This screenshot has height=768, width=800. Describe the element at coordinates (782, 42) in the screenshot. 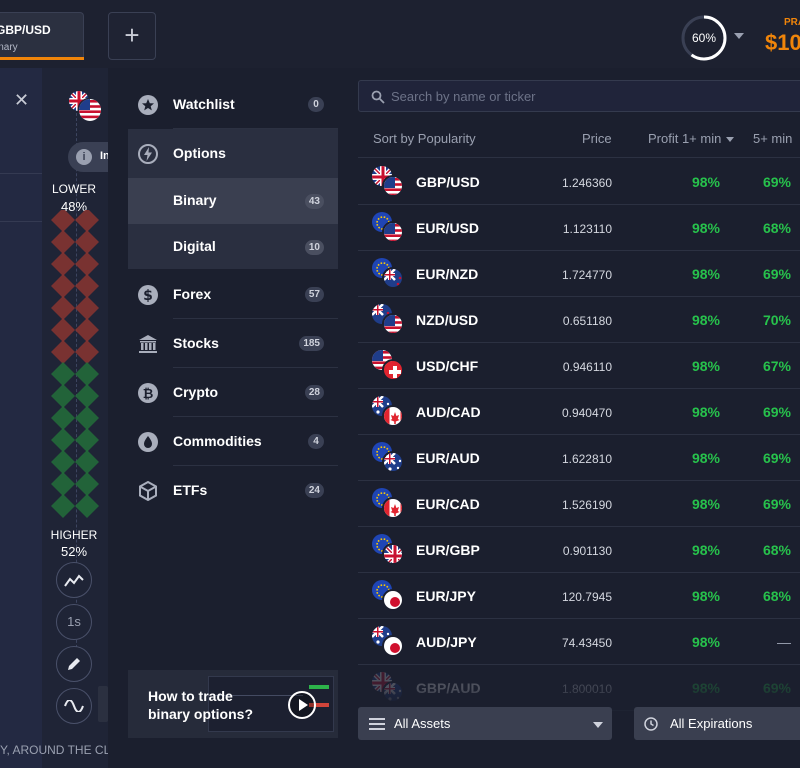

I see `account-balance: $10` at that location.